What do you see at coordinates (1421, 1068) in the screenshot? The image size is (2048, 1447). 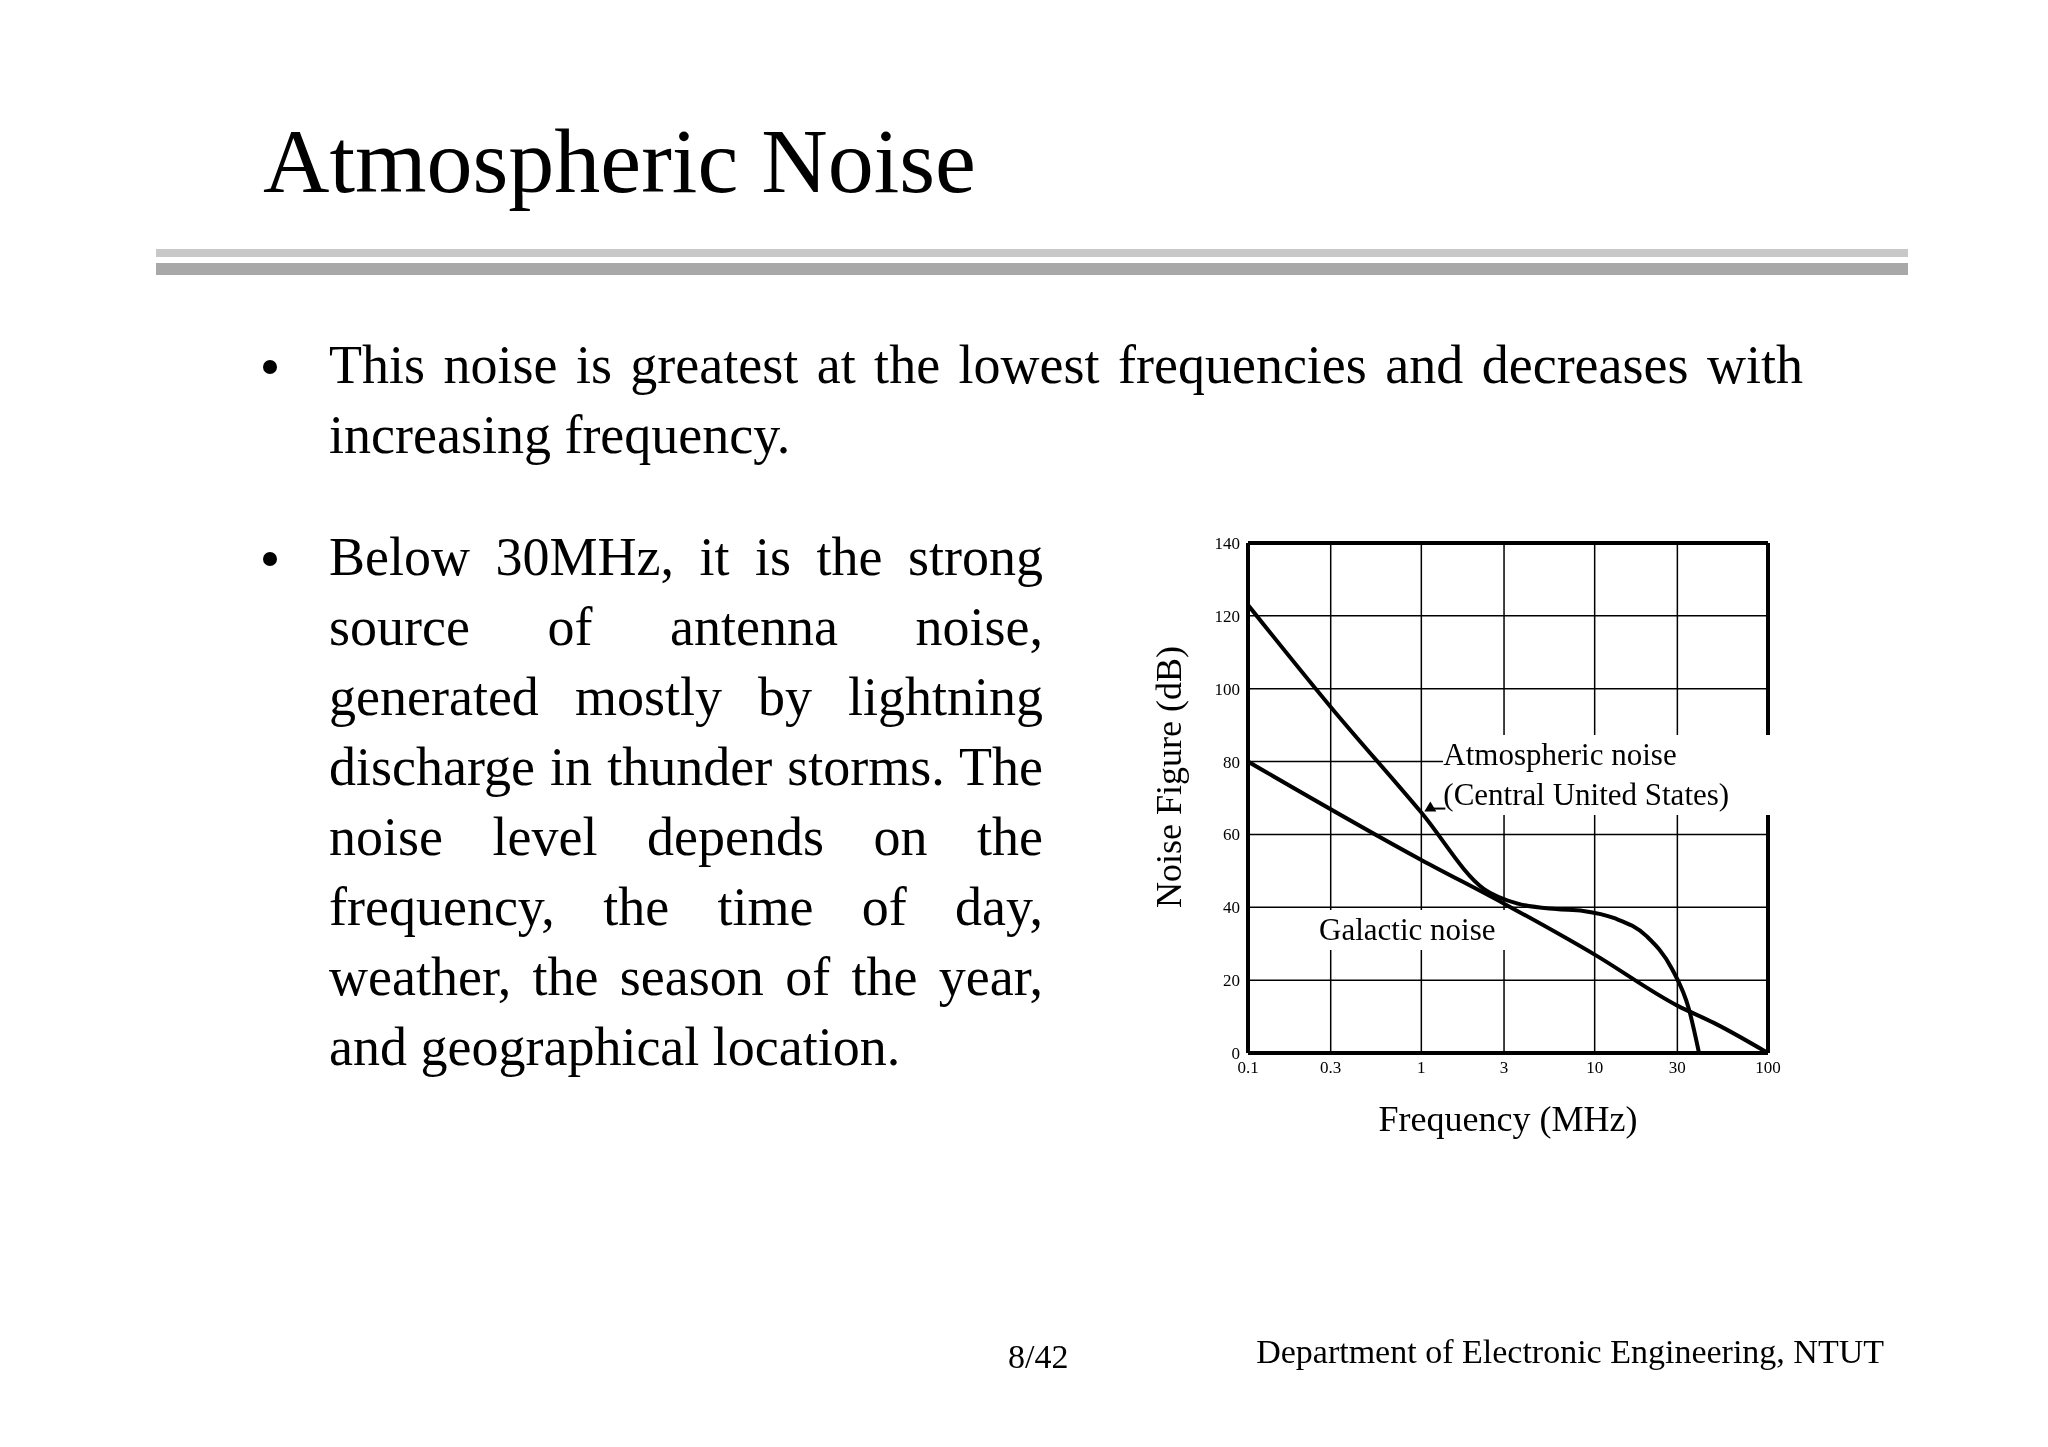 I see `x-tick-label: 1` at bounding box center [1421, 1068].